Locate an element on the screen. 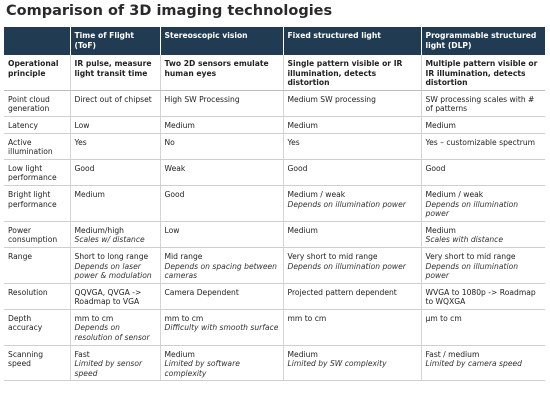 The width and height of the screenshot is (550, 415). table-cell: Yes – customizable spectrum is located at coordinates (483, 146).